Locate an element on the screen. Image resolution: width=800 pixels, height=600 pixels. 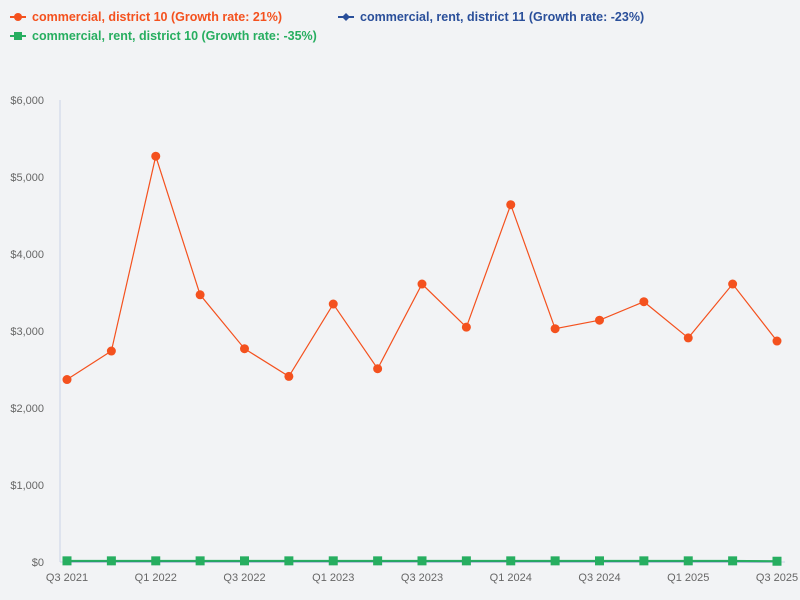
y-tick-label: $5,000 is located at coordinates (27, 178).